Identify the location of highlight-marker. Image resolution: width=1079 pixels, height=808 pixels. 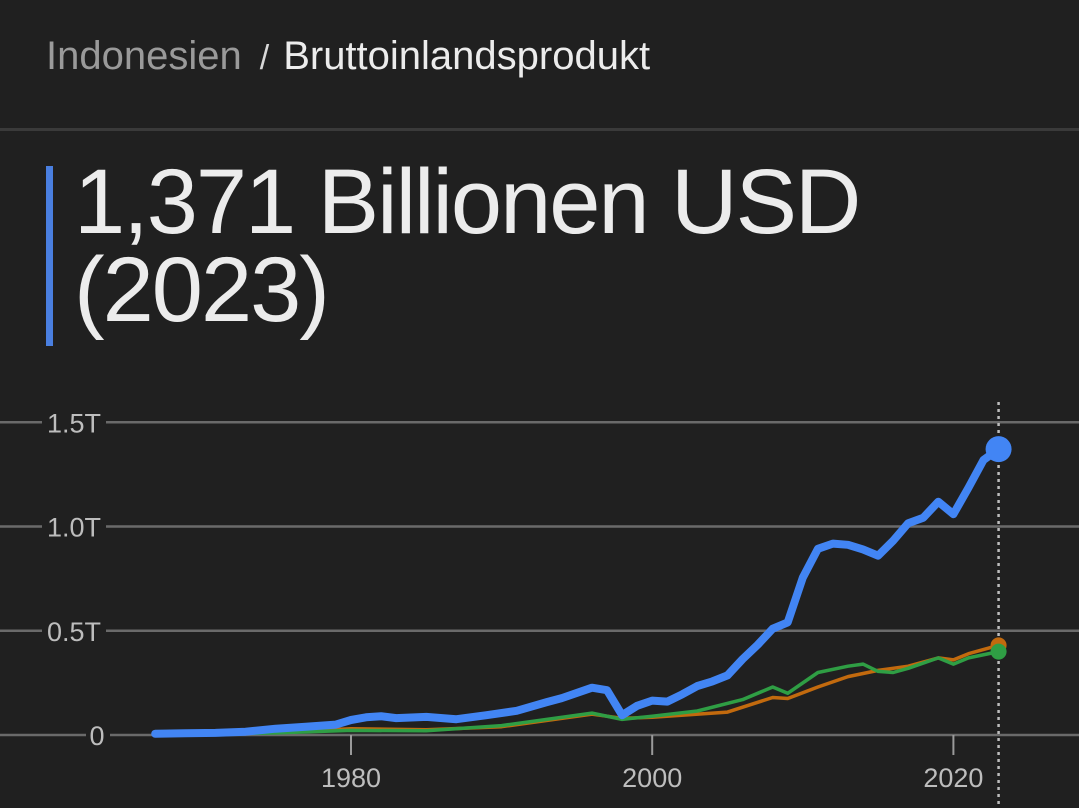
(998, 548).